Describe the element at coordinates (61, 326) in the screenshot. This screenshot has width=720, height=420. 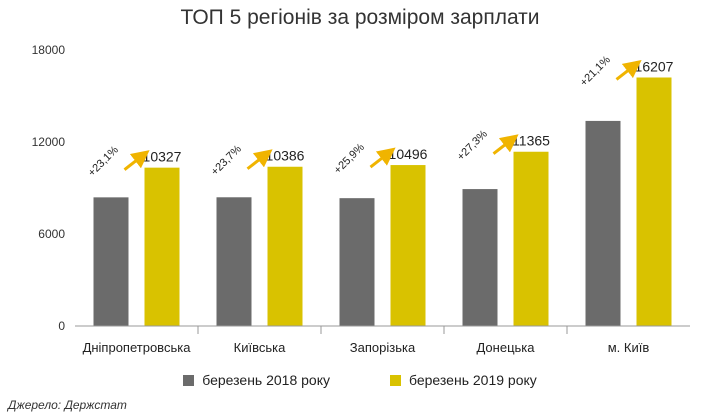
I see `y-tick-label: 0` at that location.